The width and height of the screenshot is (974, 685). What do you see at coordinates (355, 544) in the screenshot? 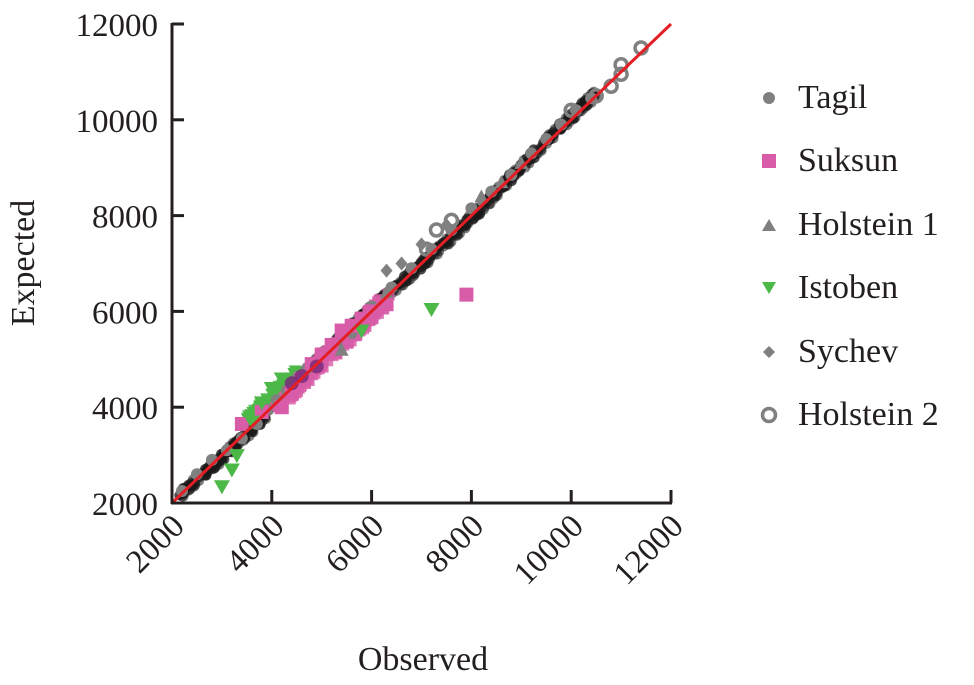
I see `x-tick-label: 6000` at bounding box center [355, 544].